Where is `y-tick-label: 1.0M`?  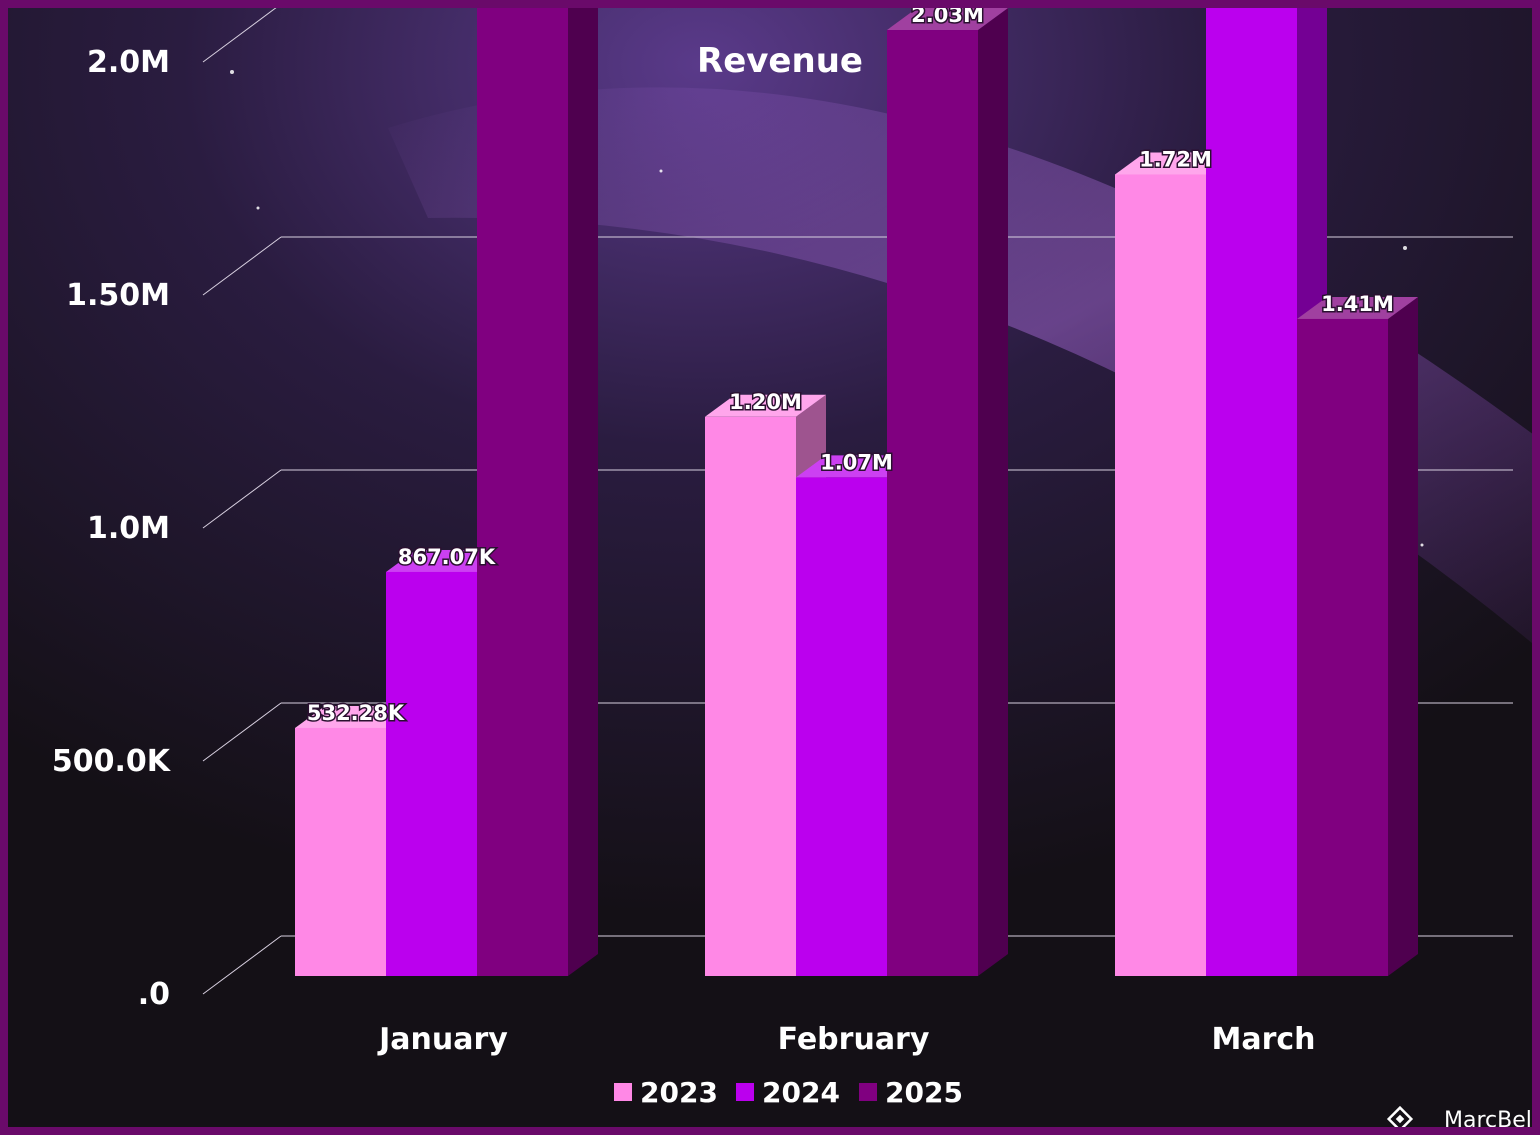
y-tick-label: 1.0M is located at coordinates (128, 528).